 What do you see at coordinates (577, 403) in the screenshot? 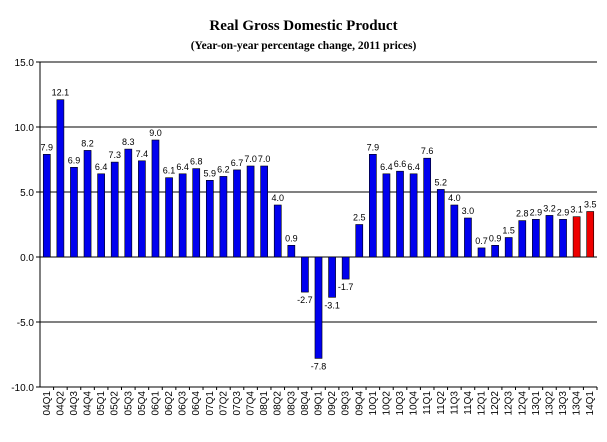
I see `x-tick-label-13Q4: 13Q4` at bounding box center [577, 403].